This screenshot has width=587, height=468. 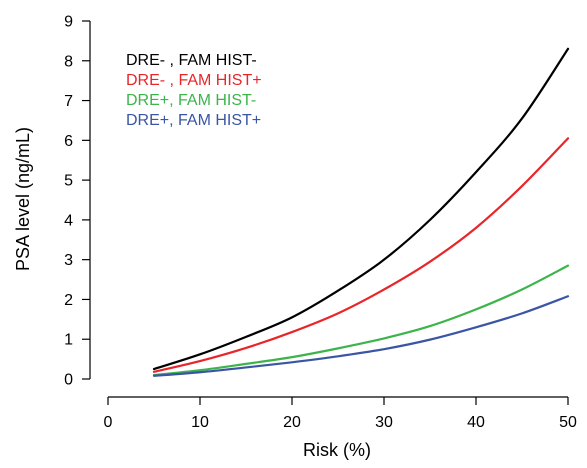 What do you see at coordinates (191, 100) in the screenshot?
I see `legend-entry-3: DRE+, FAM HIST-` at bounding box center [191, 100].